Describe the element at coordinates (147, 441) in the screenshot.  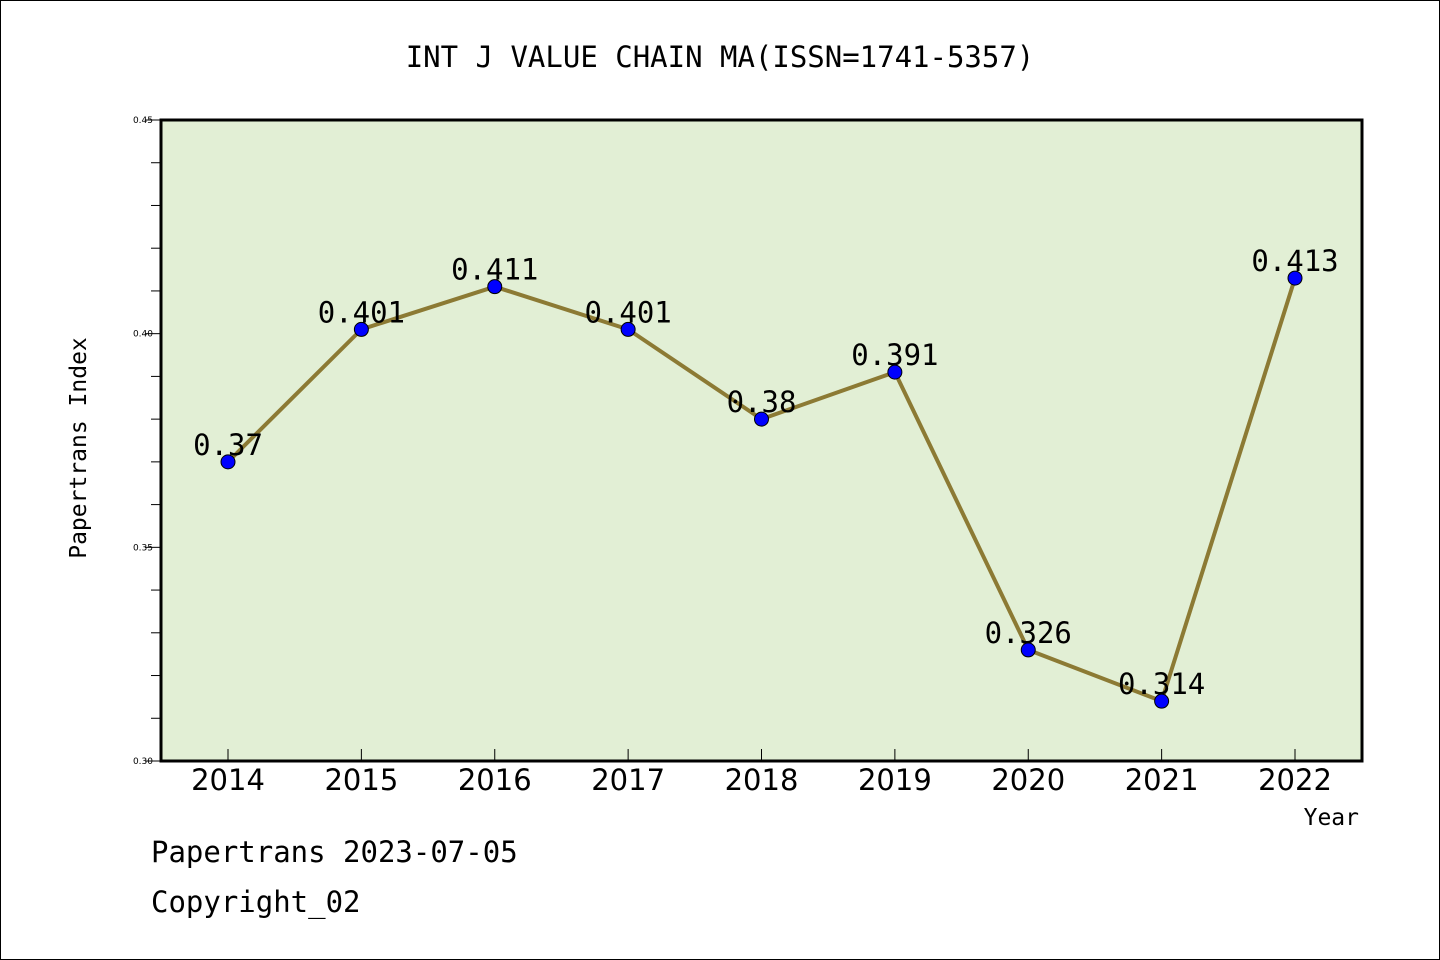
I see `y-axis: 0.30 0.35 0.40 0.45` at that location.